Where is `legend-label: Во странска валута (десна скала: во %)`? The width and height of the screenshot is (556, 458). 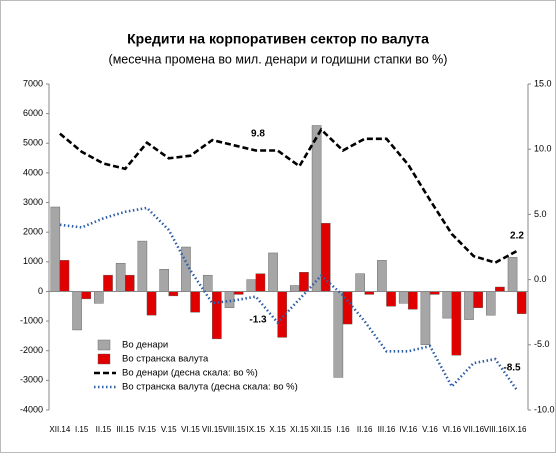 legend-label: Во странска валута (десна скала: во %) is located at coordinates (210, 387).